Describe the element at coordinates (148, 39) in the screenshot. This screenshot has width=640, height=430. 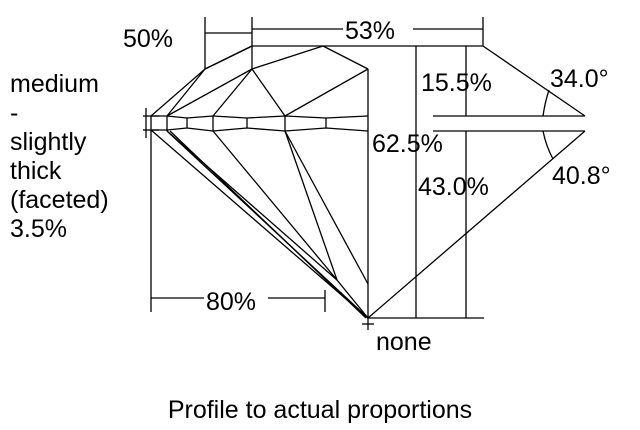
I see `table-offset-label: 50%` at that location.